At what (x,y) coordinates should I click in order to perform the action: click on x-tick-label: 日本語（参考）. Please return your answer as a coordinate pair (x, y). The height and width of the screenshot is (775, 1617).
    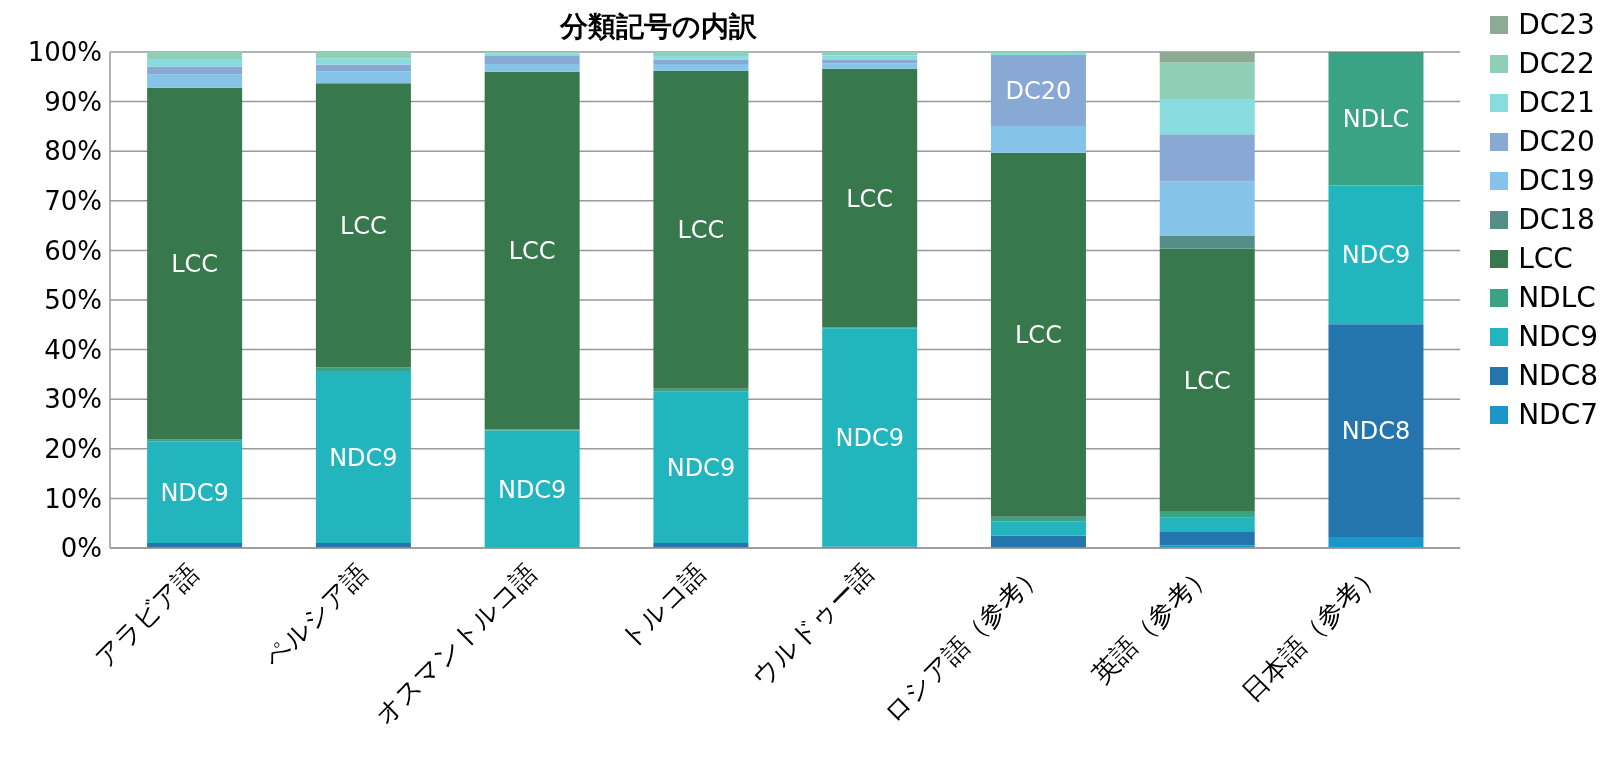
    Looking at the image, I should click on (1311, 632).